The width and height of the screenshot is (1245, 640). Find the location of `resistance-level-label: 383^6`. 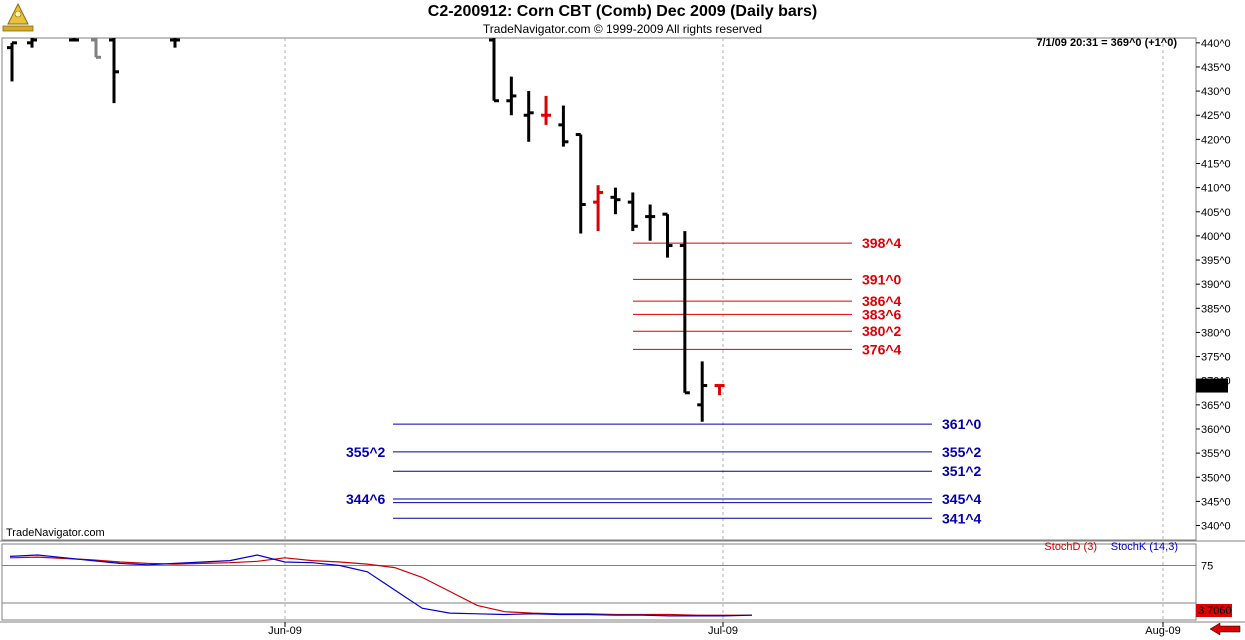

resistance-level-label: 383^6 is located at coordinates (882, 314).